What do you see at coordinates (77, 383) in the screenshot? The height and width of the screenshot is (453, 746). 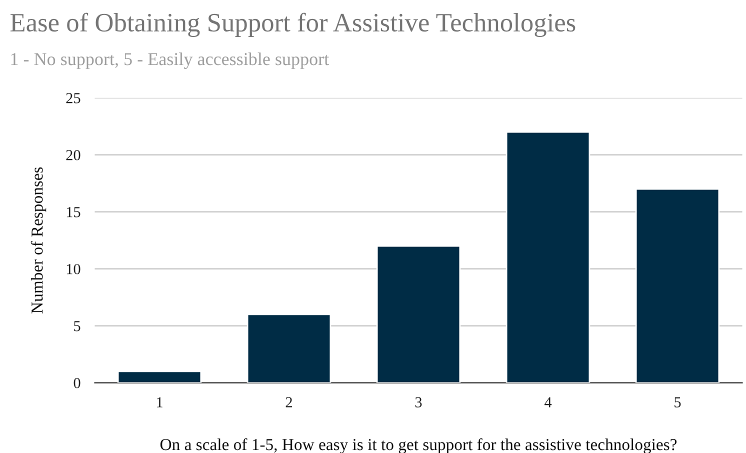 I see `y-tick-label: 0` at bounding box center [77, 383].